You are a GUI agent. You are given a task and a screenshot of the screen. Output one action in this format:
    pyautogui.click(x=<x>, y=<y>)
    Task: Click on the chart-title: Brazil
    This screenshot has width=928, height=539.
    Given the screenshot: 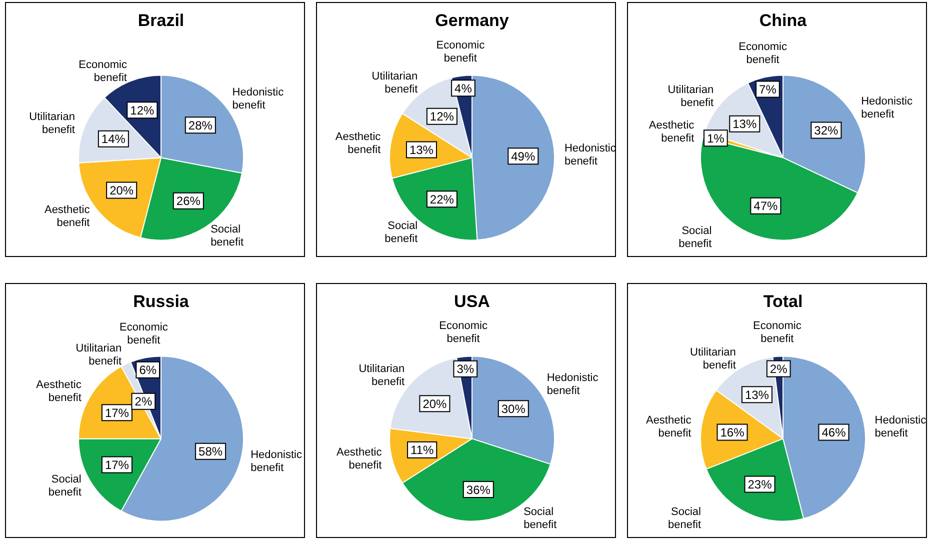 What is the action you would take?
    pyautogui.click(x=161, y=20)
    